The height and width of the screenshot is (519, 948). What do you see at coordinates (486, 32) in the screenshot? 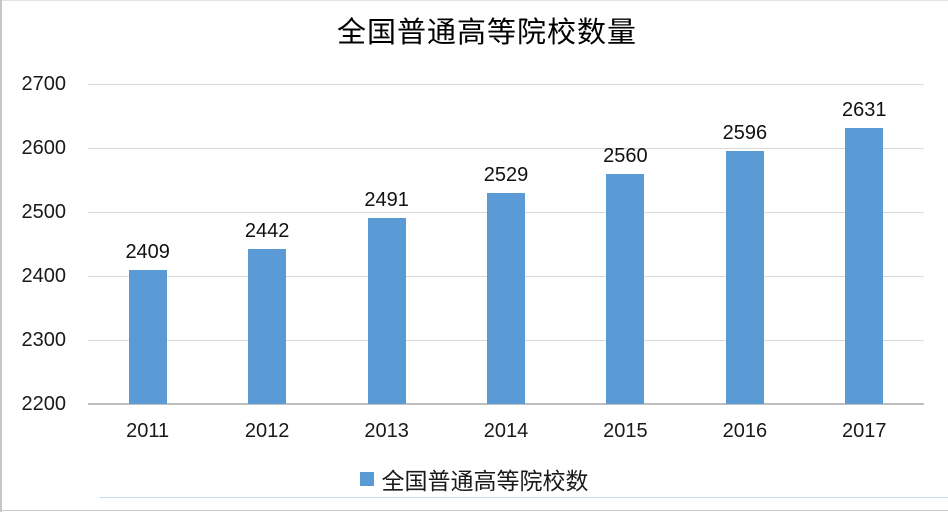
I see `chart-title: 全国普通高等院校数量` at bounding box center [486, 32].